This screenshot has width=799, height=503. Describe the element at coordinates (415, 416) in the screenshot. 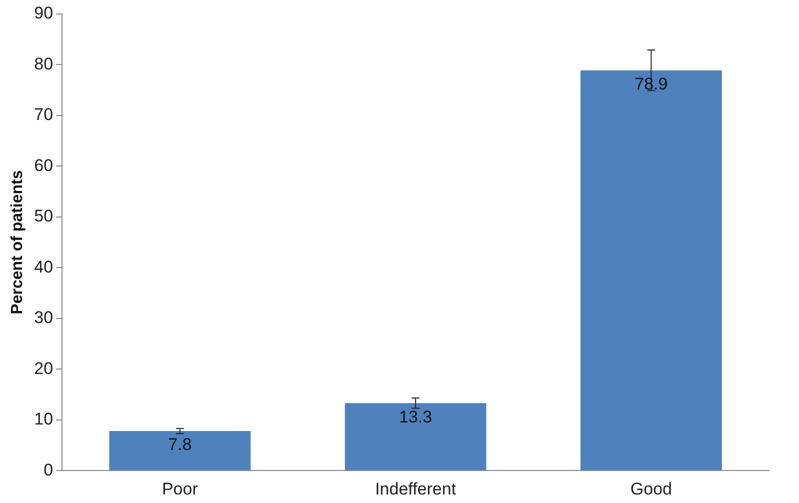

I see `data-label: 13.3` at that location.